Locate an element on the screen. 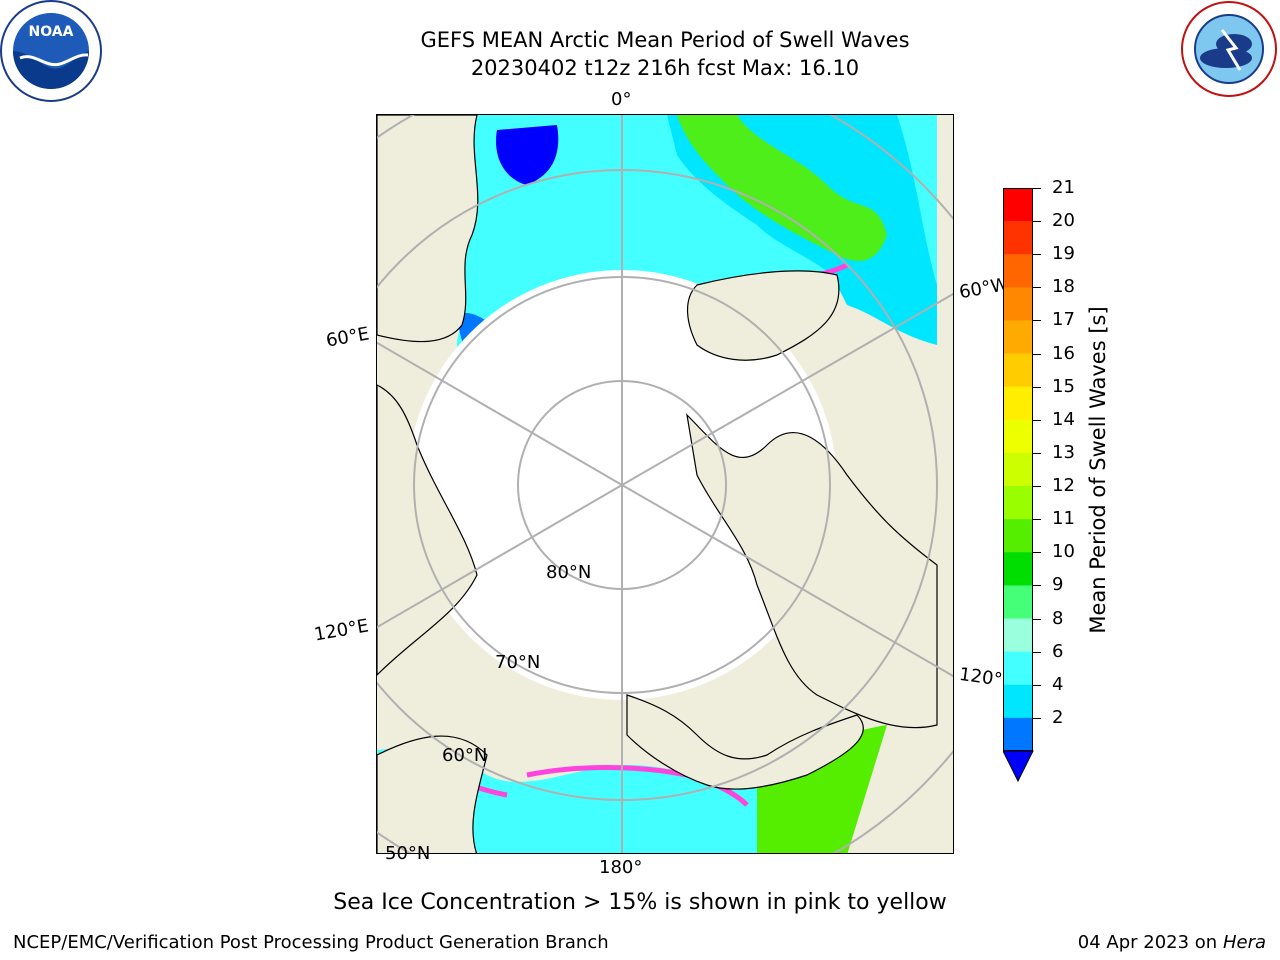  footer-date-text: 04 Apr 2023 on is located at coordinates (1150, 942).